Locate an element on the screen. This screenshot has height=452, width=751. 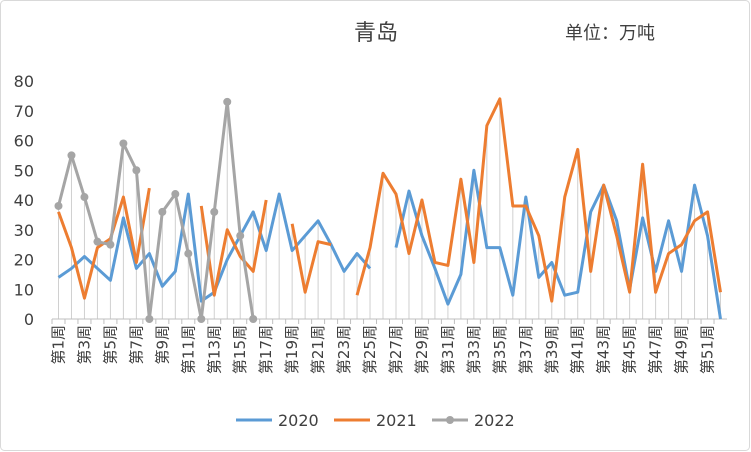
x-tick-label: 第21周 is located at coordinates (318, 349).